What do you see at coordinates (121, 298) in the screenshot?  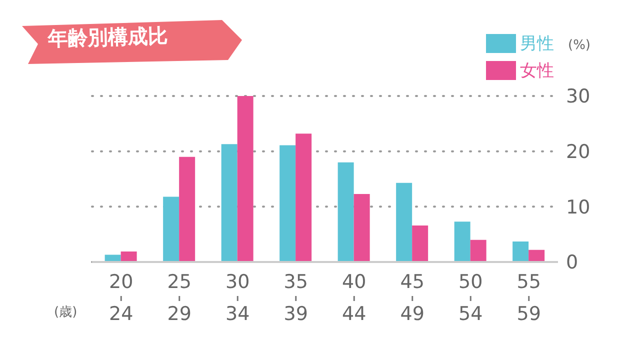 I see `x-tick-label: 20 24` at bounding box center [121, 298].